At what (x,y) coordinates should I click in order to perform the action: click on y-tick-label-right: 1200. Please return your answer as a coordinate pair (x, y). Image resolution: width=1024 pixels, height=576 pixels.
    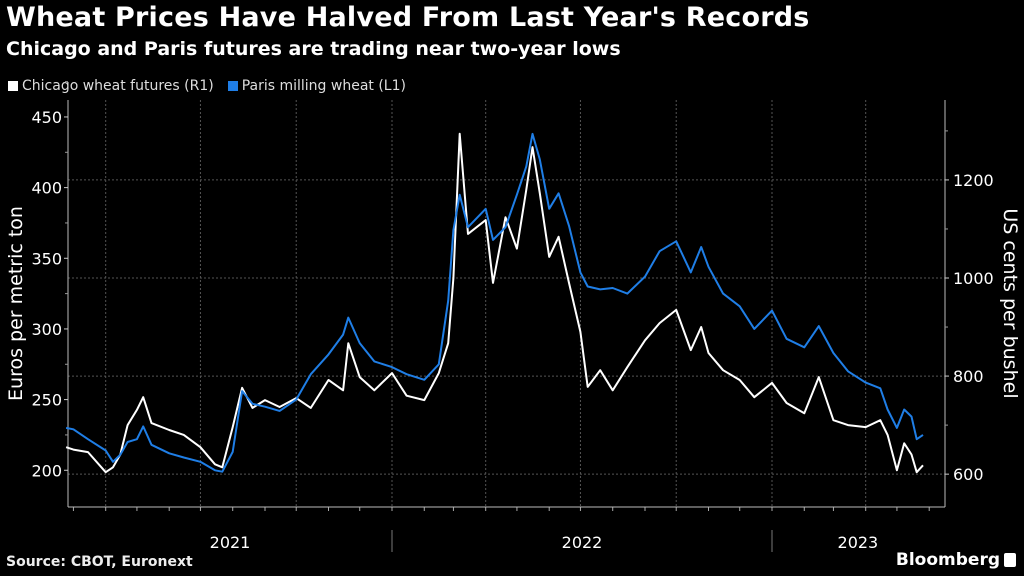
    Looking at the image, I should click on (973, 180).